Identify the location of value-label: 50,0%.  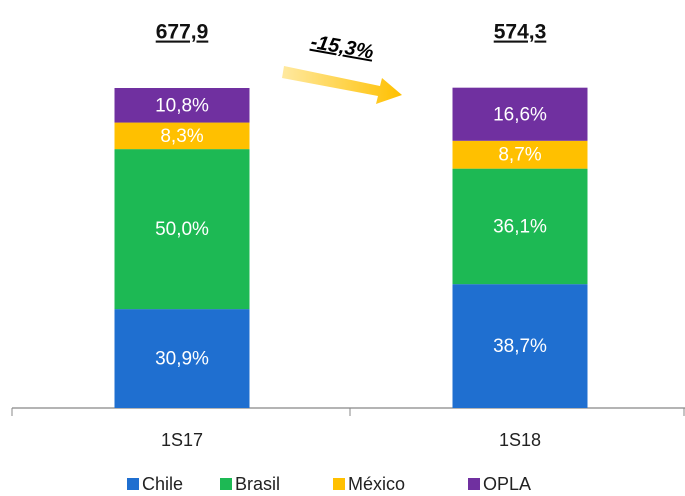
(182, 229).